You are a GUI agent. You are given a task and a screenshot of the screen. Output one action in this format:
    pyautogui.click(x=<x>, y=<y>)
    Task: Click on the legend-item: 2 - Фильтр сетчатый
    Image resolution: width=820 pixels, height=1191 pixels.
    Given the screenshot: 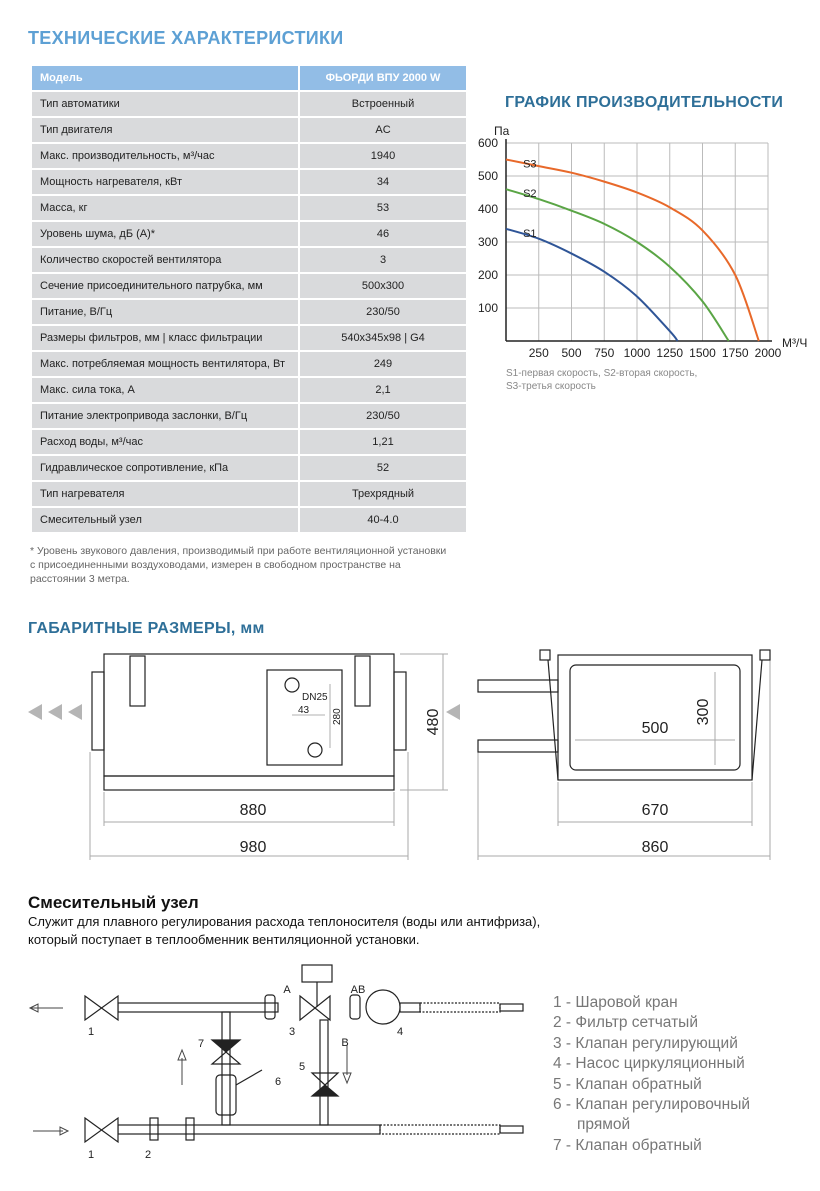 What is the action you would take?
    pyautogui.click(x=625, y=1023)
    